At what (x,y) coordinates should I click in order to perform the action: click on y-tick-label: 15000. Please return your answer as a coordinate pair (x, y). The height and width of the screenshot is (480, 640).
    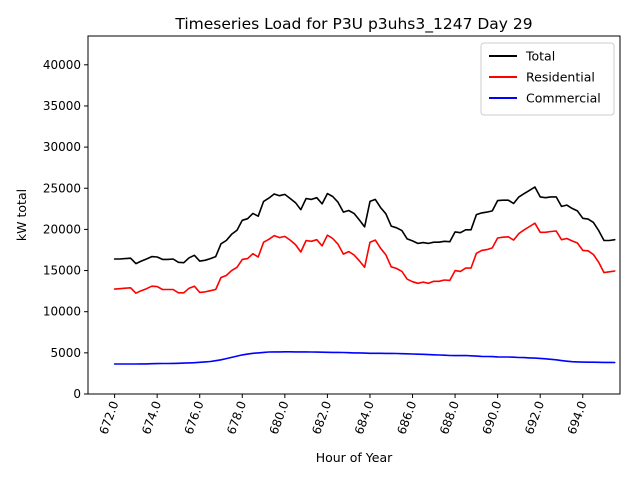
    Looking at the image, I should click on (62, 271).